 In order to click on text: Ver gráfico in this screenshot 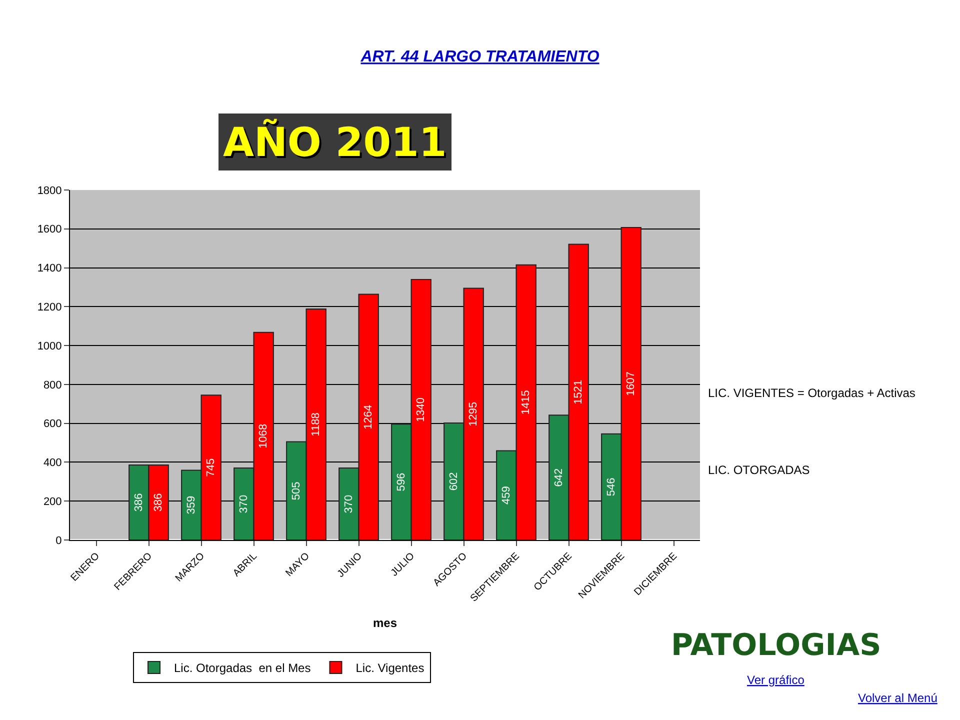, I will do `click(776, 680)`.